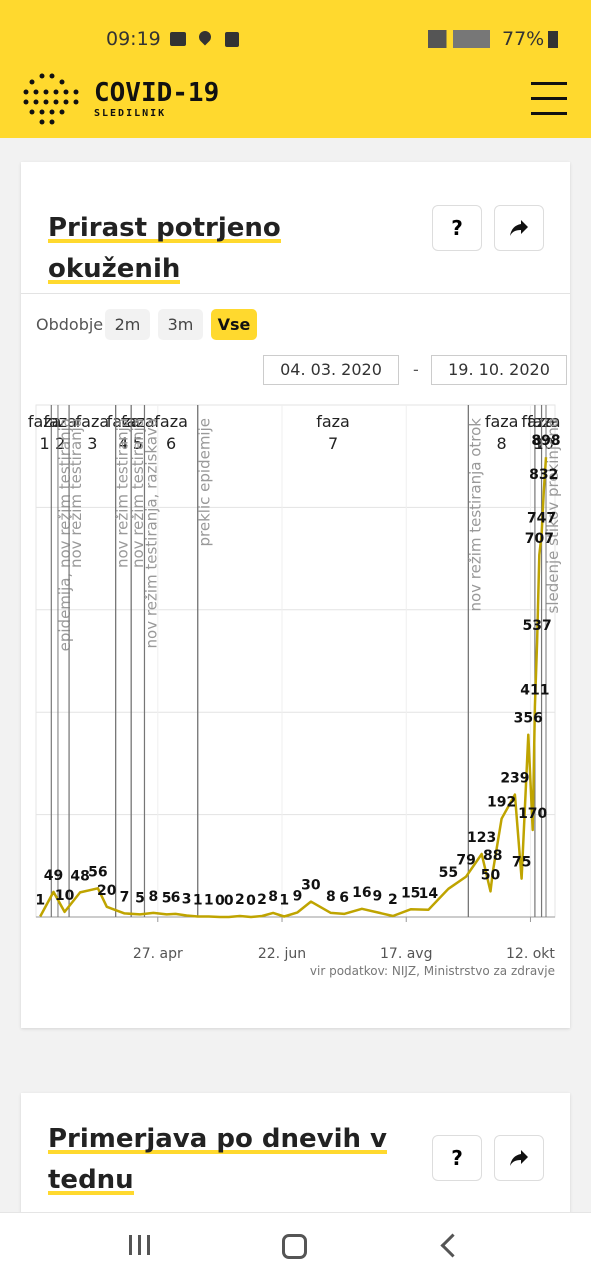  What do you see at coordinates (127, 324) in the screenshot?
I see `period-button: 2m` at bounding box center [127, 324].